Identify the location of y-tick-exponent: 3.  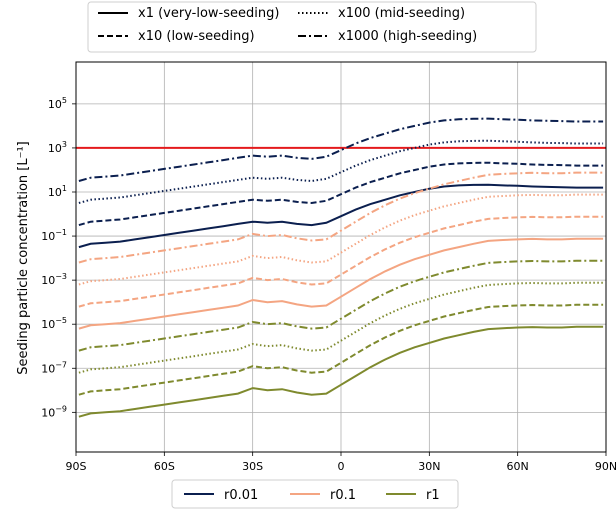
(64, 144).